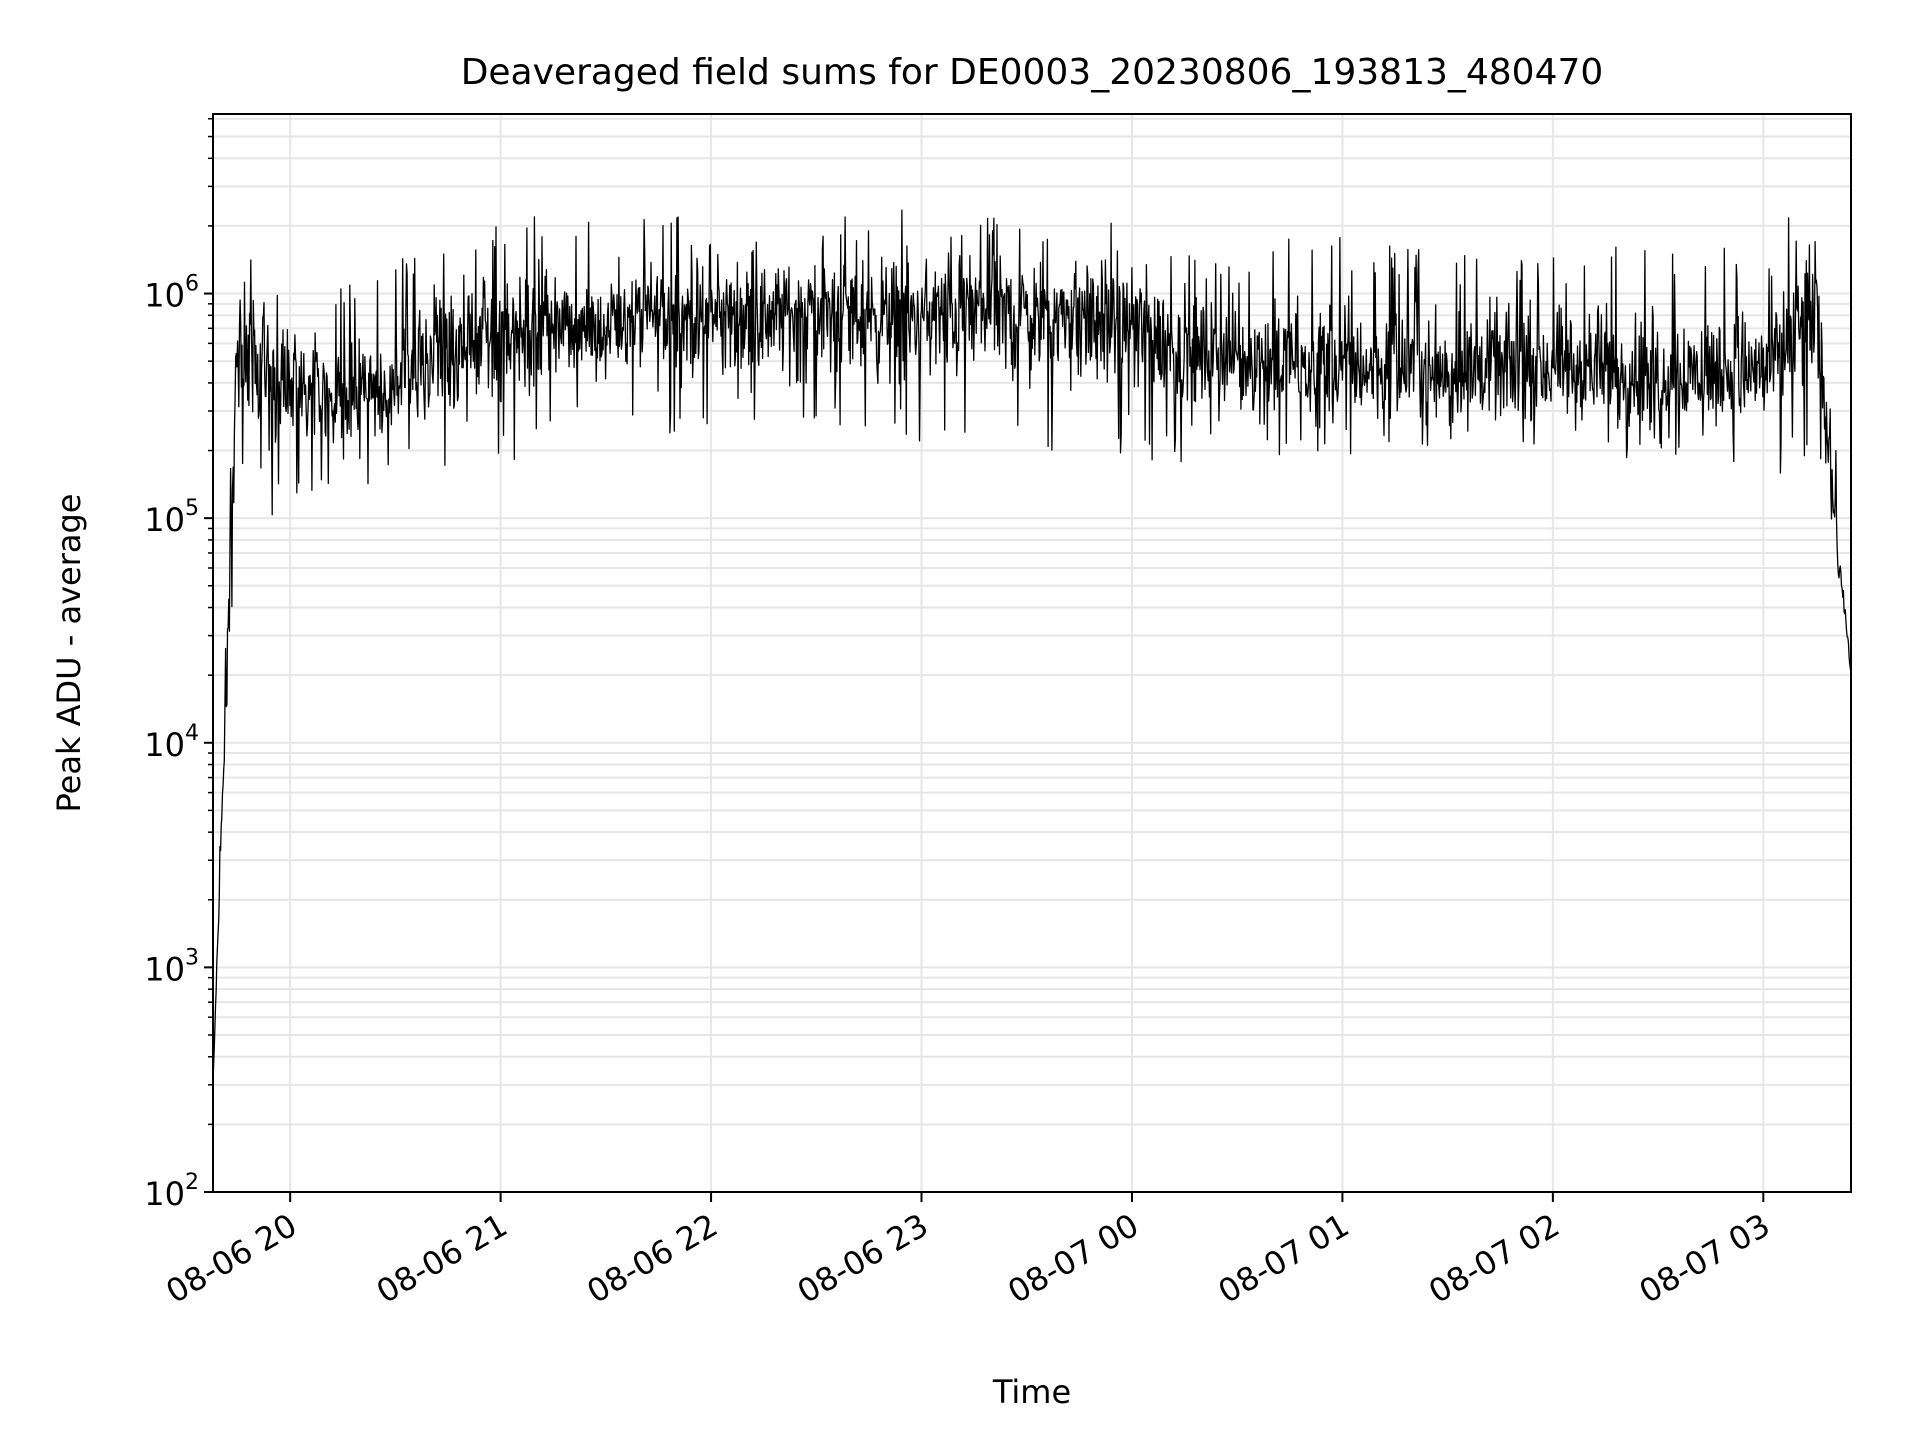 The width and height of the screenshot is (1920, 1440). I want to click on y-tick-label-exponent: 2, so click(192, 1182).